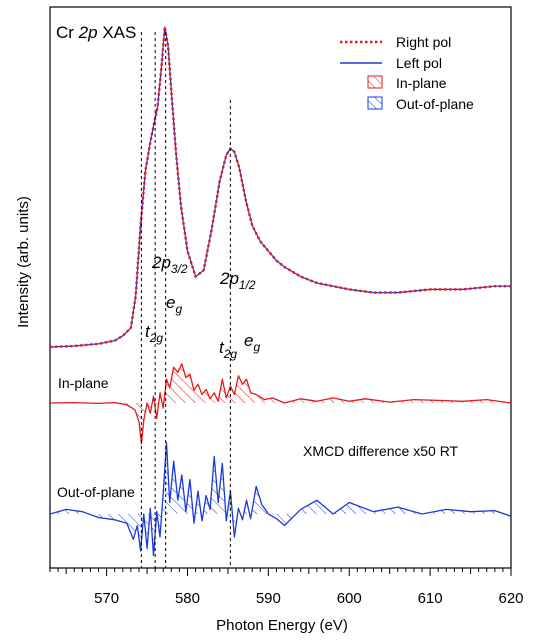 Image resolution: width=538 pixels, height=640 pixels. Describe the element at coordinates (510, 598) in the screenshot. I see `x-tick-label: 620` at that location.